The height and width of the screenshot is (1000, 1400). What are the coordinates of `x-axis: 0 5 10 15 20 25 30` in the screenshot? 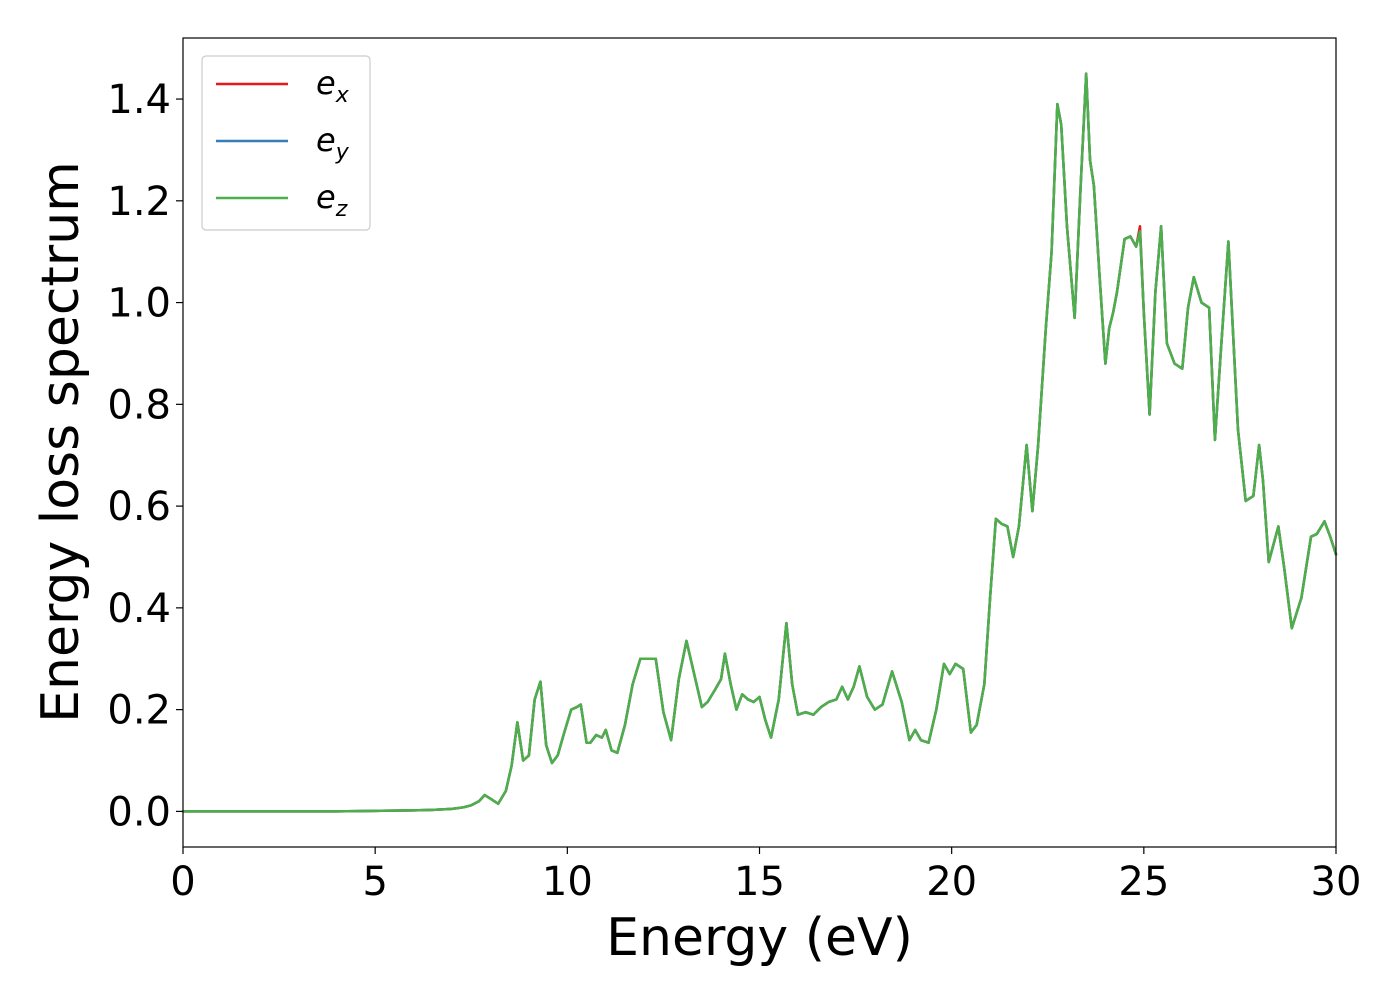 It's located at (765, 876).